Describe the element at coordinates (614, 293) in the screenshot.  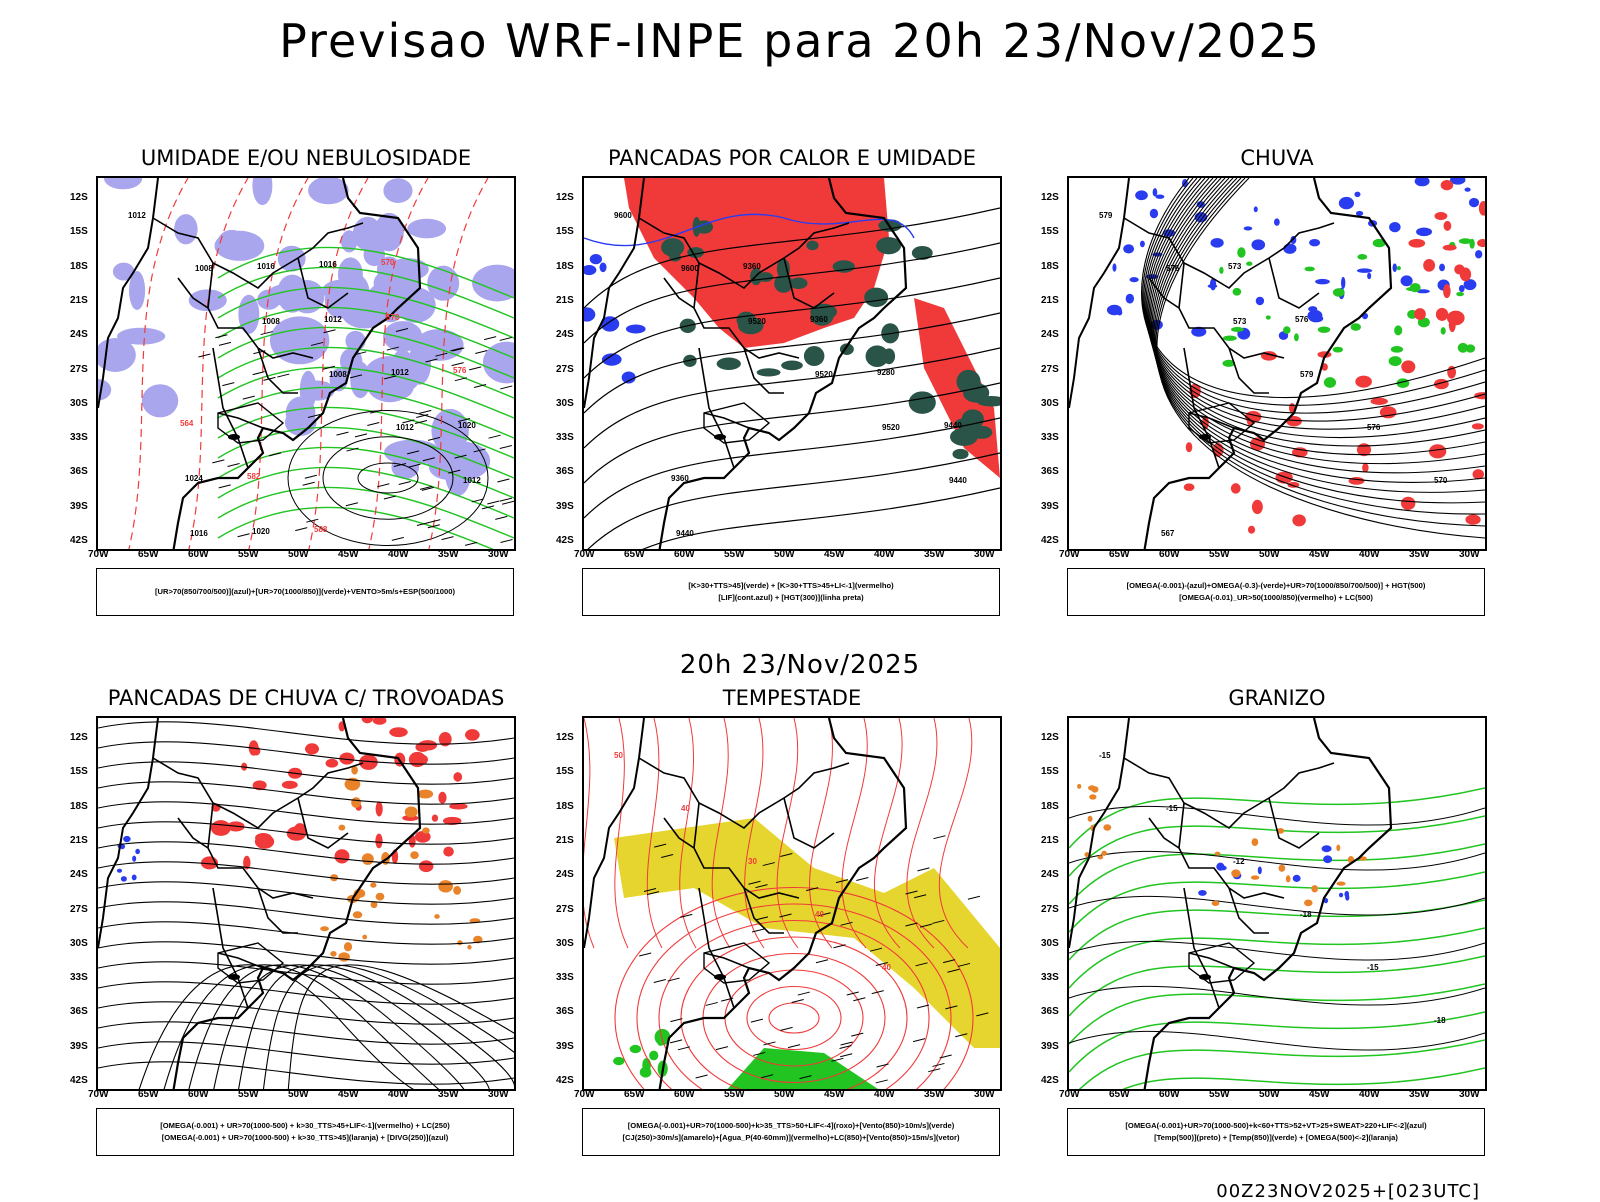
I see `andes-coast` at that location.